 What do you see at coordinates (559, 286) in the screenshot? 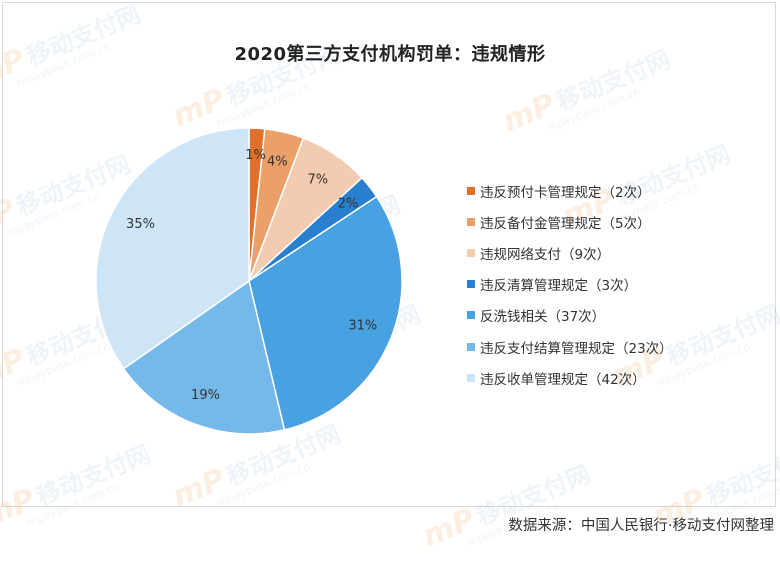
I see `legend-label: 违反清算管理规定（3次）` at bounding box center [559, 286].